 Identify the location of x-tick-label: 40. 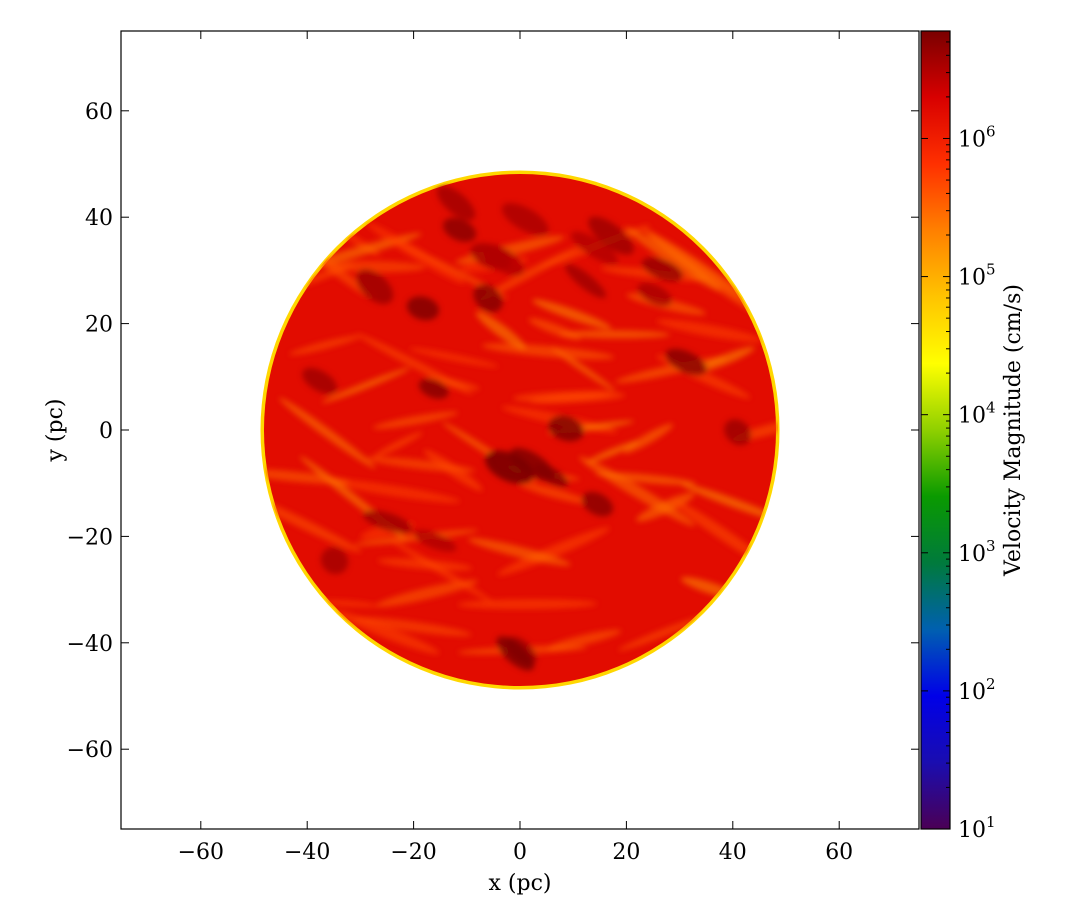
(733, 852).